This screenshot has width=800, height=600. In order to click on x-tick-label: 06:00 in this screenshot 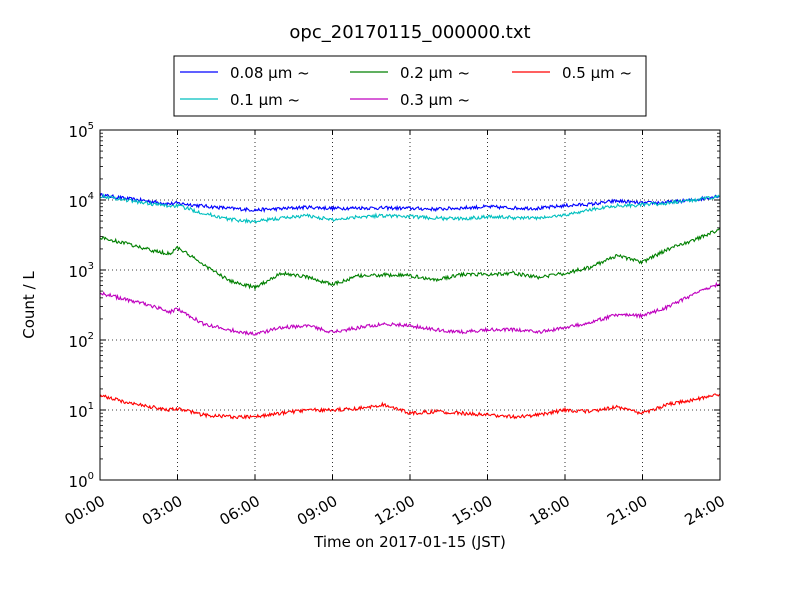, I will do `click(240, 510)`.